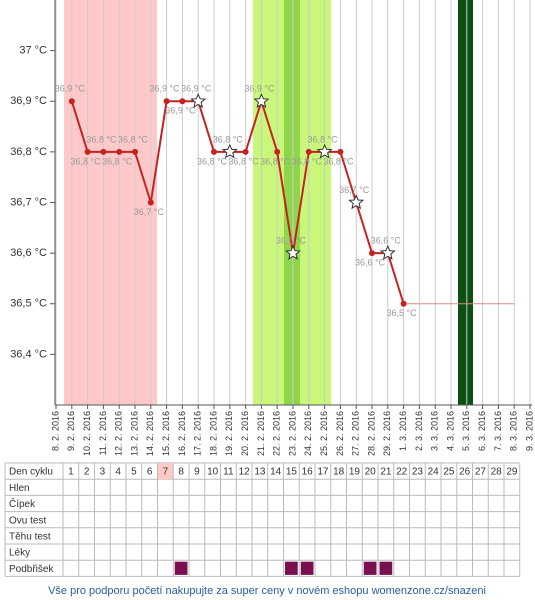 The width and height of the screenshot is (535, 600). Describe the element at coordinates (339, 472) in the screenshot. I see `day-number: 18` at that location.